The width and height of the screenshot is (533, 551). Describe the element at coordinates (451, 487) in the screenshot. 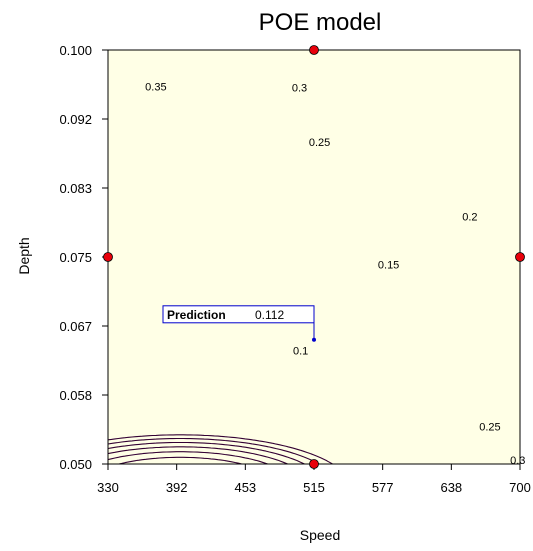

I see `x-tick-label: 638` at that location.